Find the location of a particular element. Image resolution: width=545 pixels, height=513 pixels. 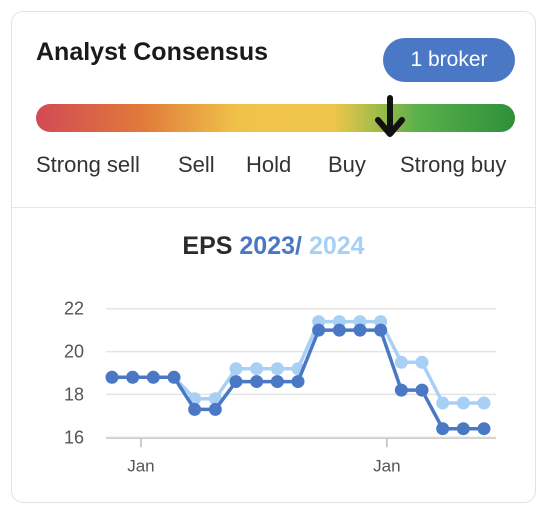

consensus-labels: Strong sell Sell Hold Buy Strong buy is located at coordinates (275, 167).